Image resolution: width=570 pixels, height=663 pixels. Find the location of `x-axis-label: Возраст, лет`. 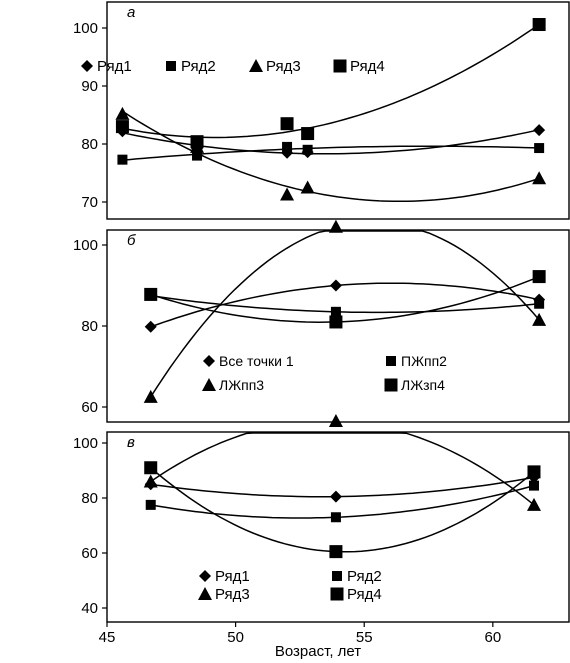

x-axis-label: Возраст, лет is located at coordinates (318, 651).